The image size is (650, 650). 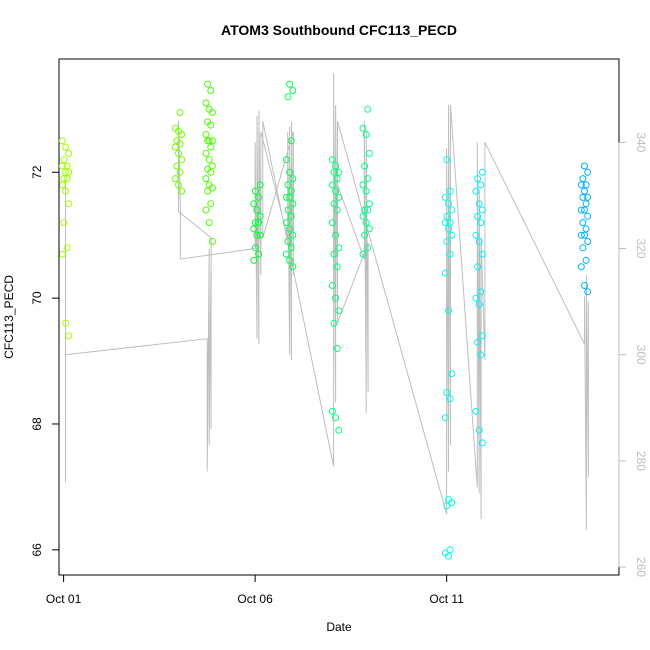 What do you see at coordinates (641, 567) in the screenshot?
I see `y2-tick-label: 260` at bounding box center [641, 567].